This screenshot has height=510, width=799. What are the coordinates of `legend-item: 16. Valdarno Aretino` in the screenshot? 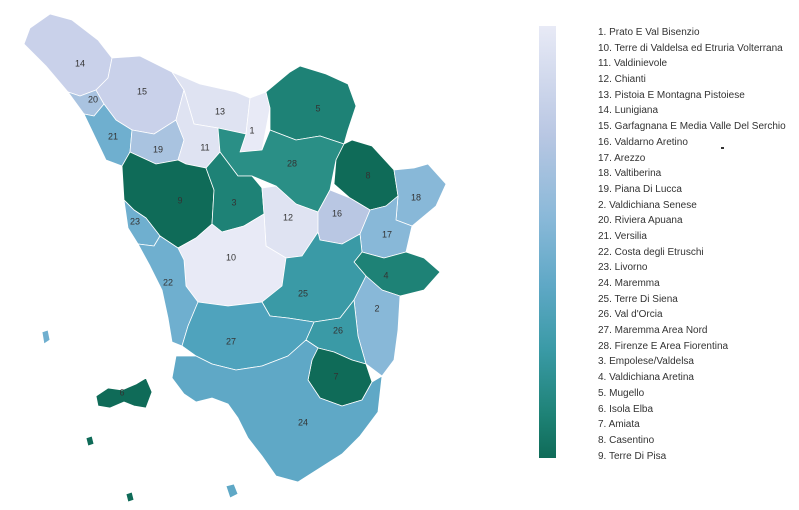 It's located at (643, 142).